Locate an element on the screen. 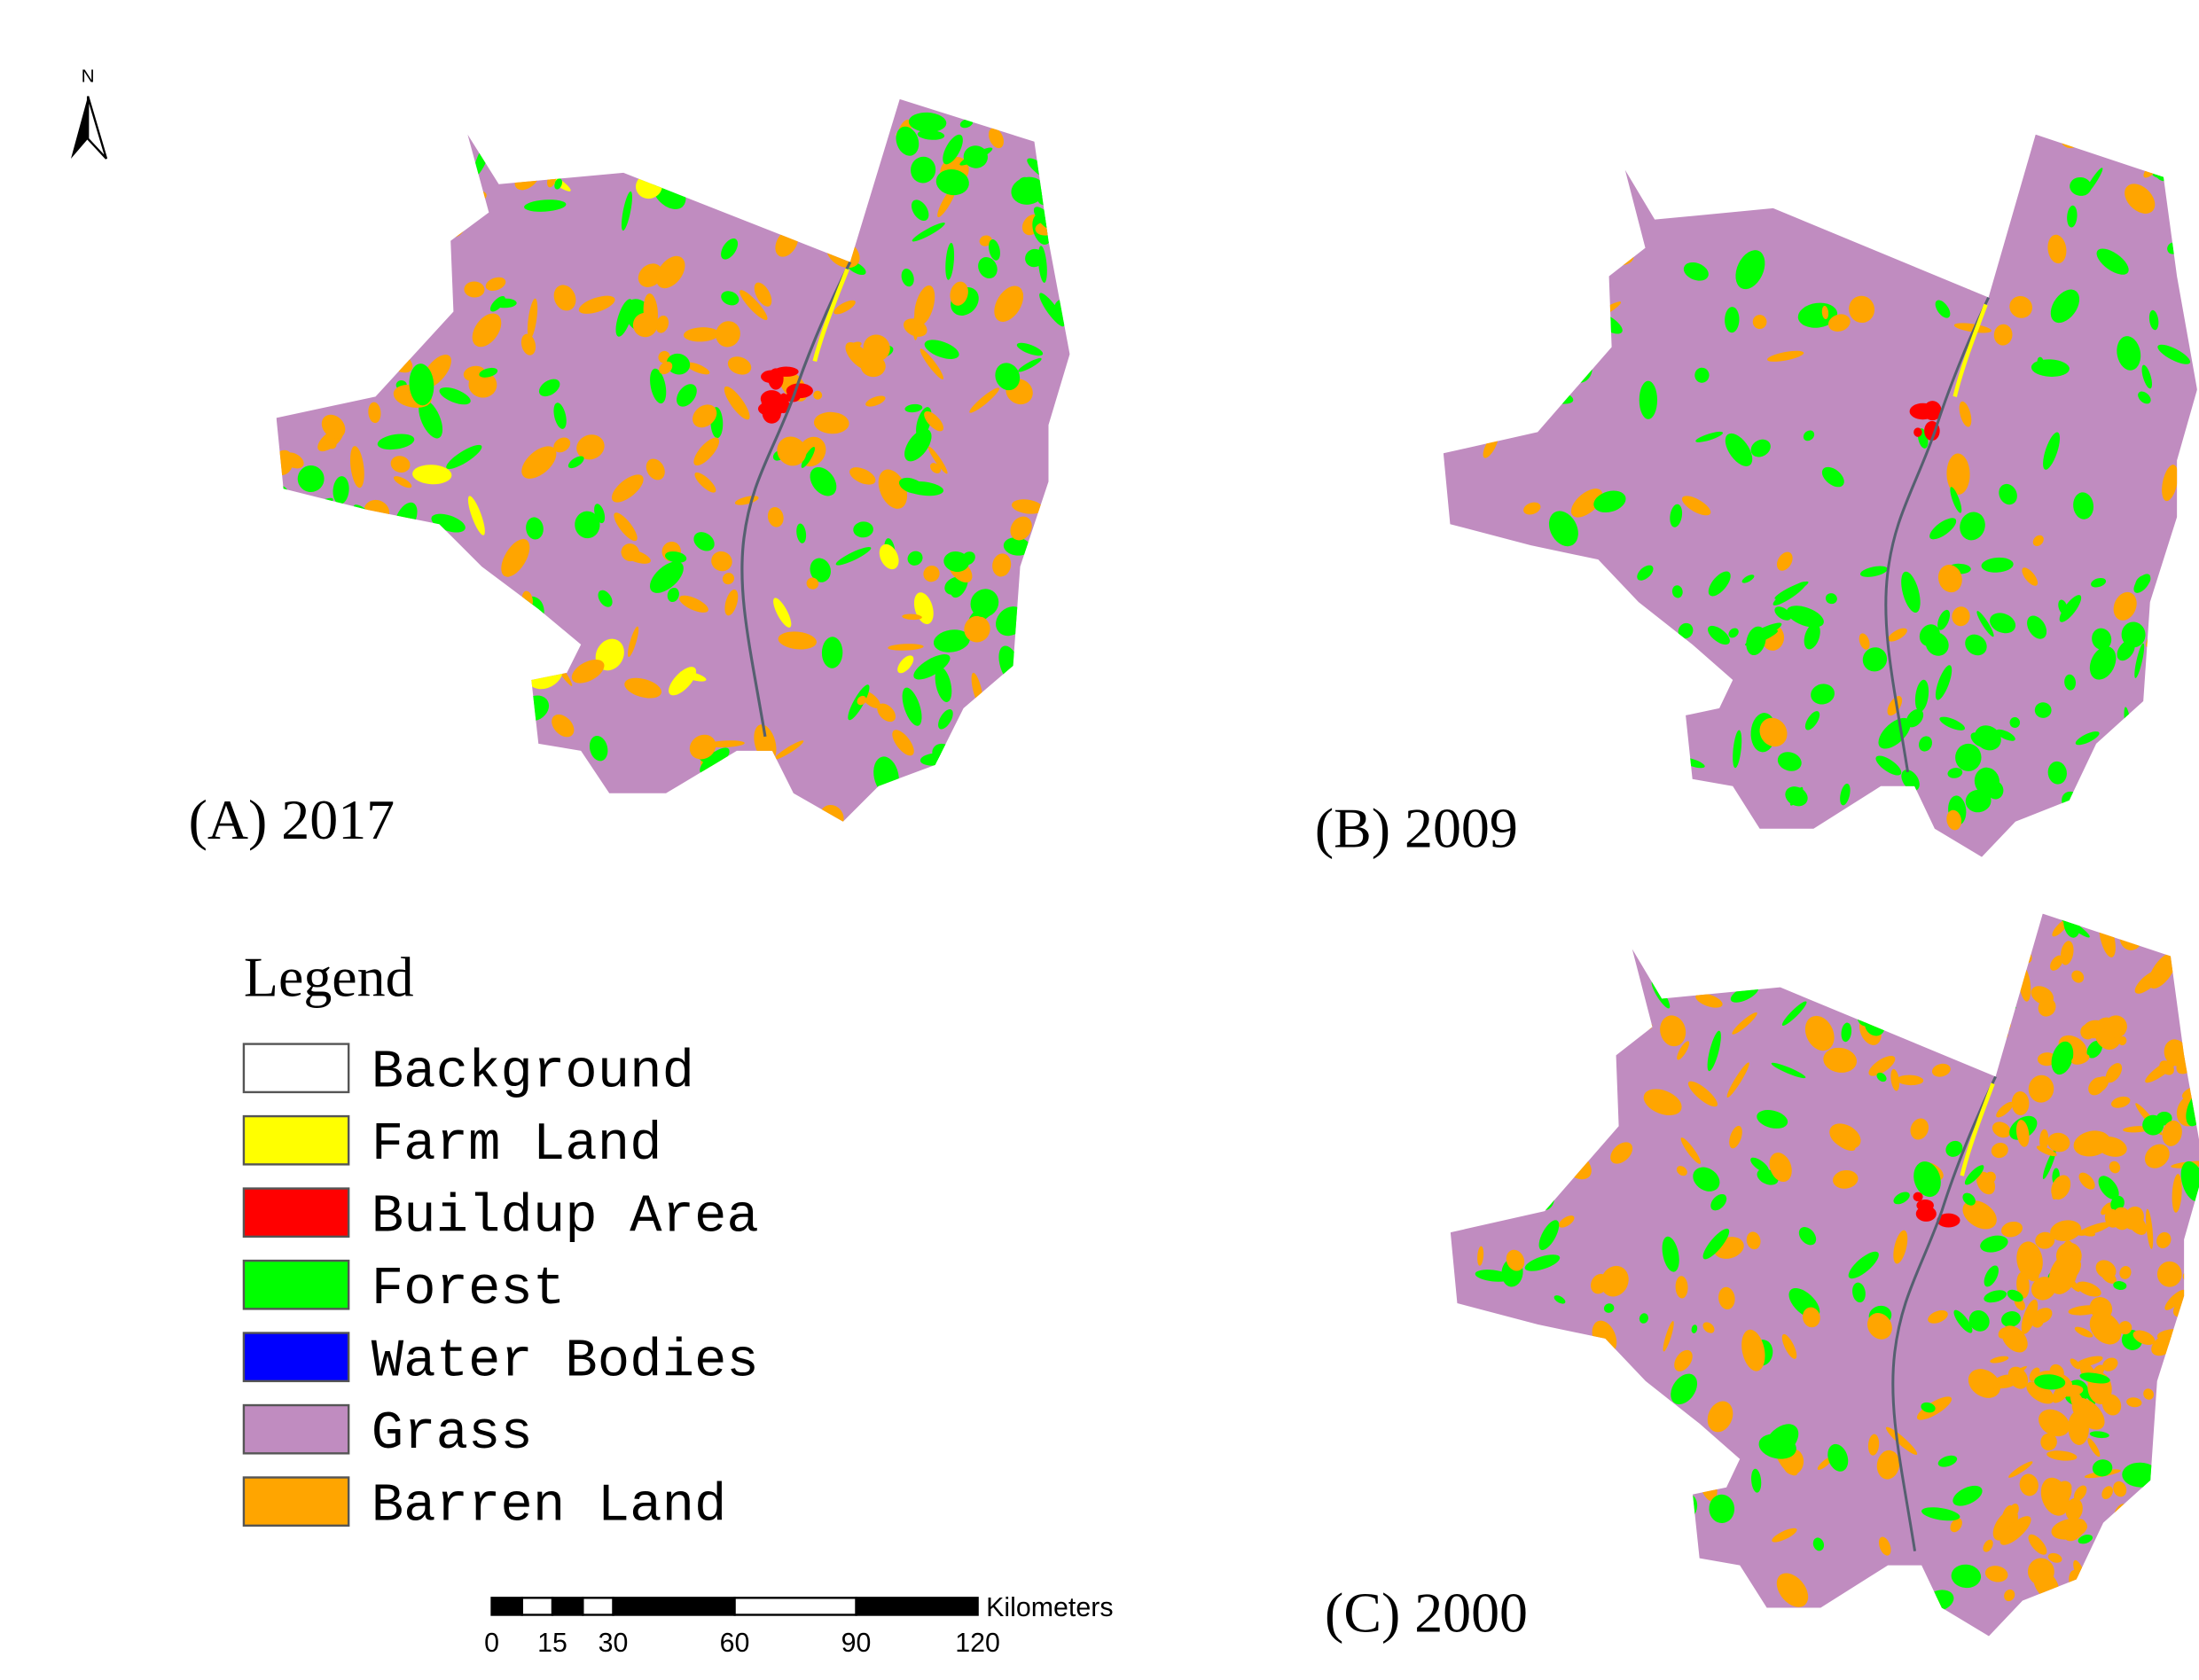 This screenshot has height=1680, width=2199. legend-label: Grass is located at coordinates (452, 1434).